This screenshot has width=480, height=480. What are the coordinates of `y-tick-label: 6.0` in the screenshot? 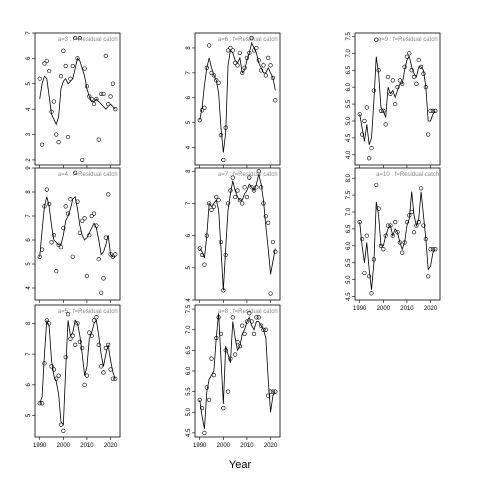 It's located at (349, 245).